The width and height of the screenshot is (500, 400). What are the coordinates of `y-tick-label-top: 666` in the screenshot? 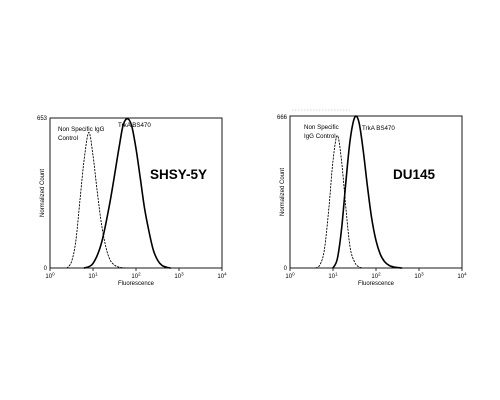 It's located at (282, 118).